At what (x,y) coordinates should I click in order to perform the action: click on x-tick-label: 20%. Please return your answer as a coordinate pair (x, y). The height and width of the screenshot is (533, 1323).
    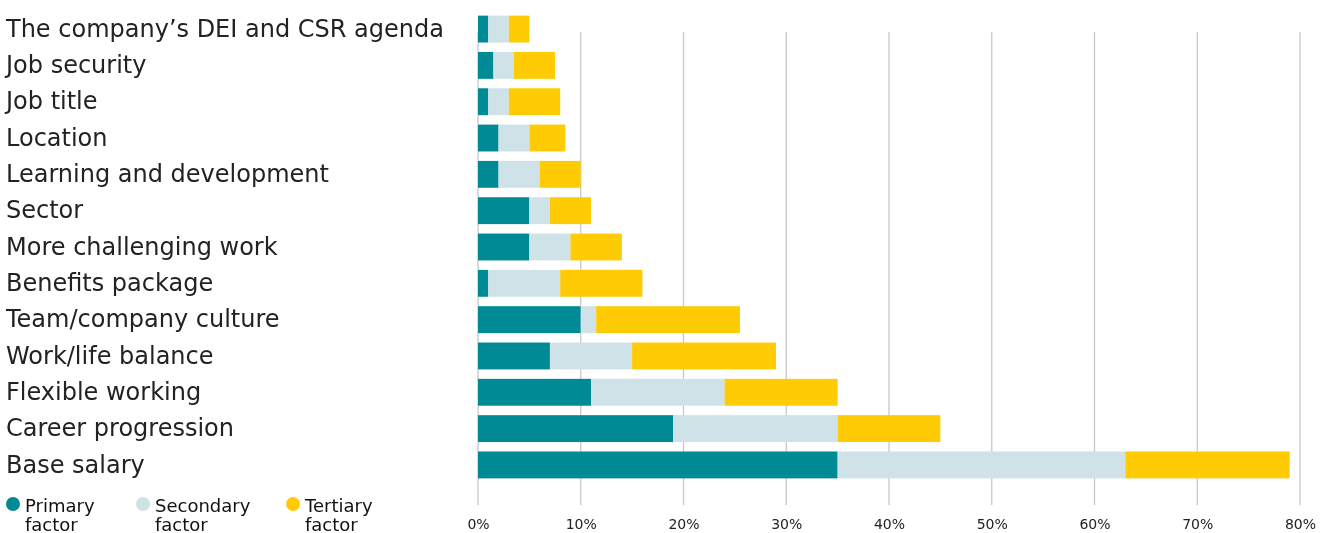
    Looking at the image, I should click on (684, 523).